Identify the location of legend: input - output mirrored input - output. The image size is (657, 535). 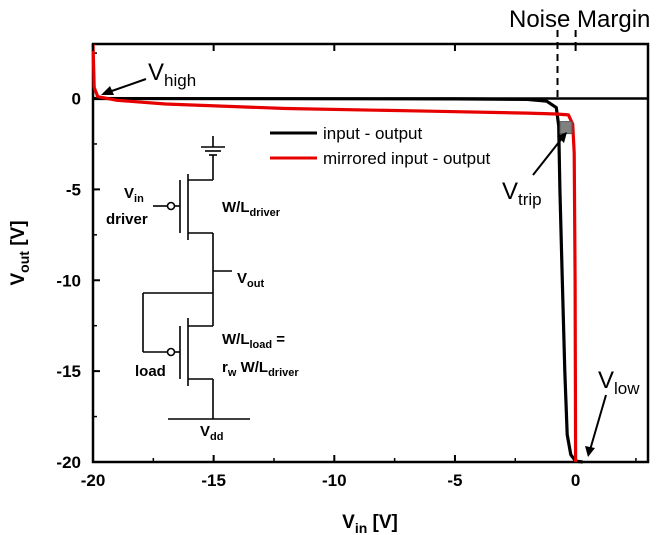
(380, 146).